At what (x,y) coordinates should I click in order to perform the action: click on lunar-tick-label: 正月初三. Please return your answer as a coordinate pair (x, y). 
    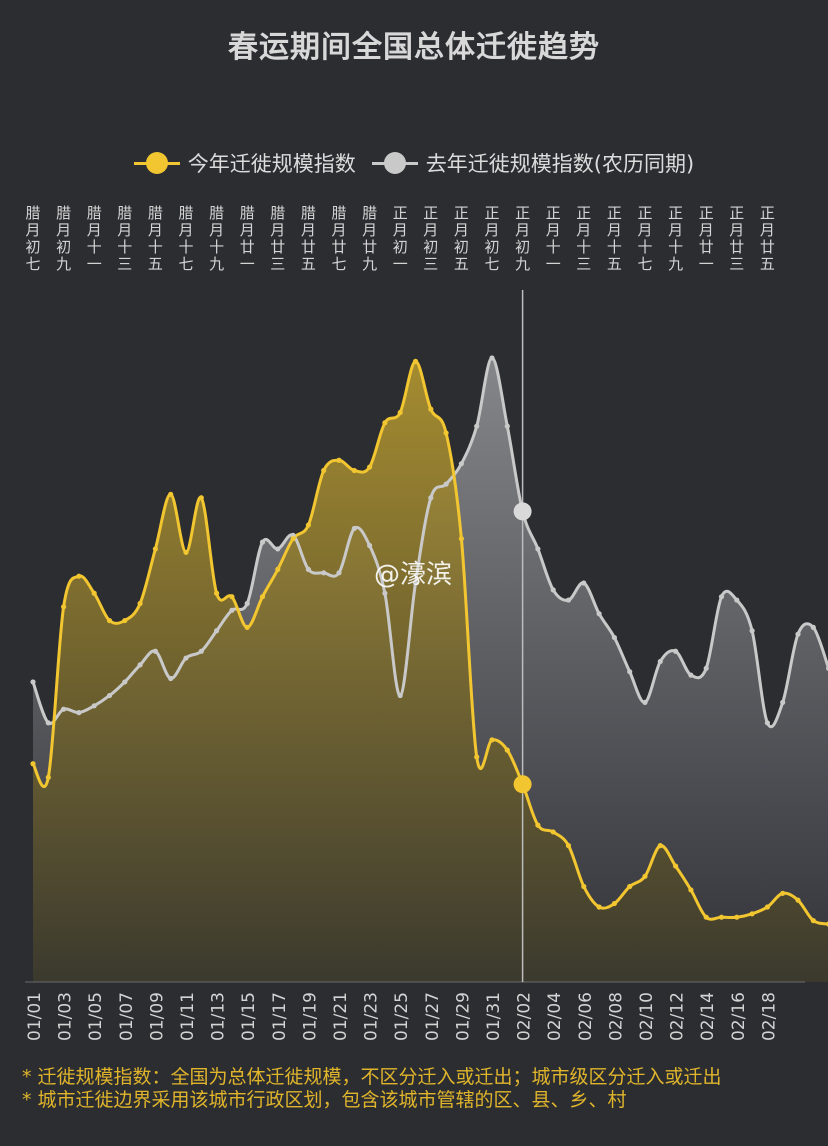
    Looking at the image, I should click on (430, 238).